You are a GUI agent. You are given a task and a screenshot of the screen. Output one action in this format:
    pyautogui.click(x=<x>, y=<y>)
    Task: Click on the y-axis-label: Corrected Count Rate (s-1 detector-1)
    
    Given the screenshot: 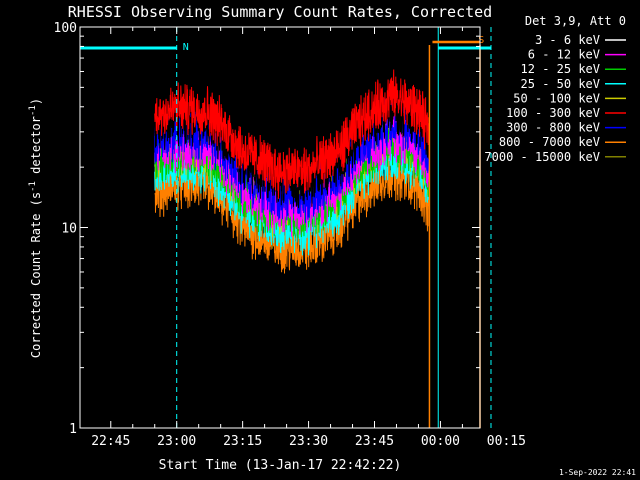 What is the action you would take?
    pyautogui.click(x=35, y=228)
    